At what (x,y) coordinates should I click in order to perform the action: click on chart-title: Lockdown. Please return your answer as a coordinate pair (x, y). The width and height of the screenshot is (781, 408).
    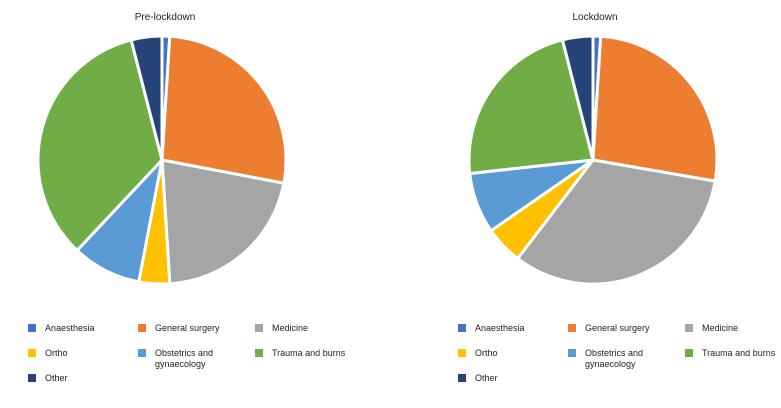
    Looking at the image, I should click on (595, 17).